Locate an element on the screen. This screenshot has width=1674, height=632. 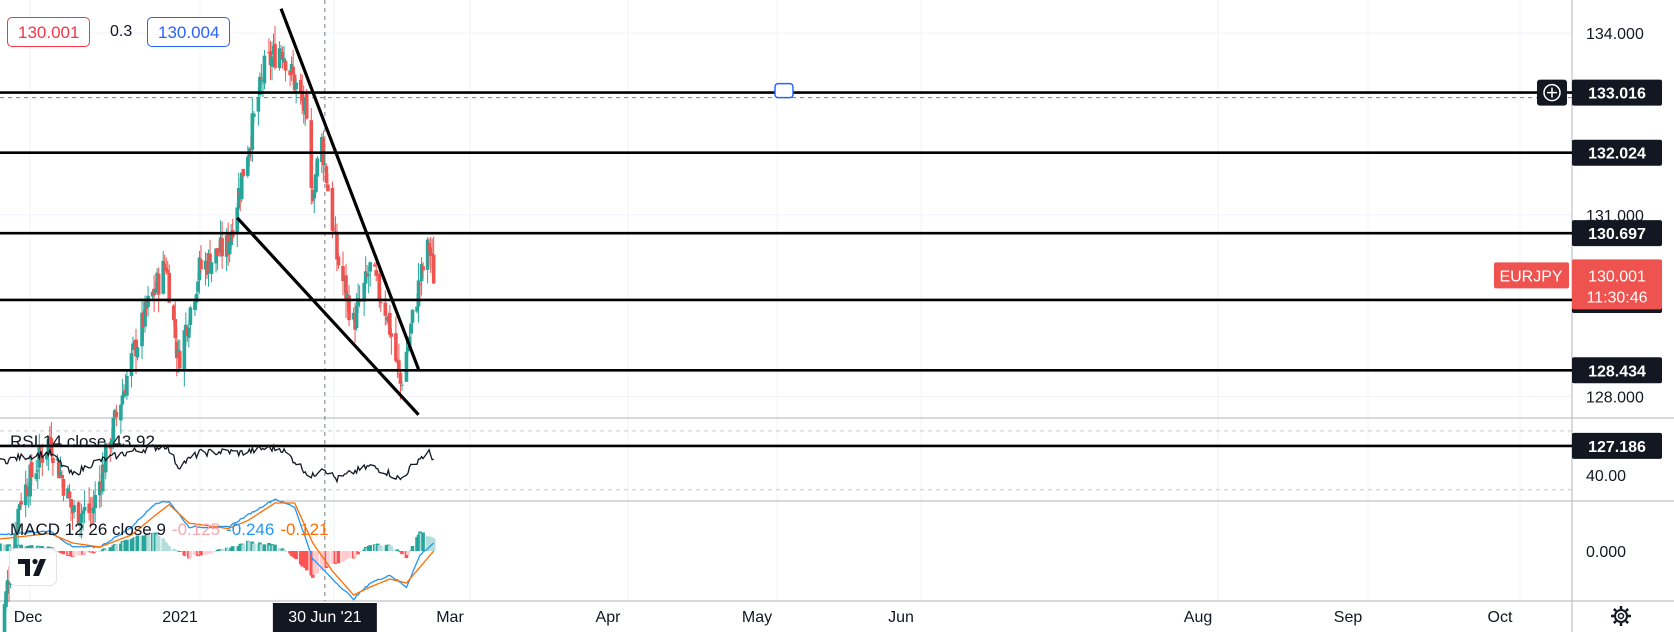
symbol-label: EURJPY is located at coordinates (1530, 276).